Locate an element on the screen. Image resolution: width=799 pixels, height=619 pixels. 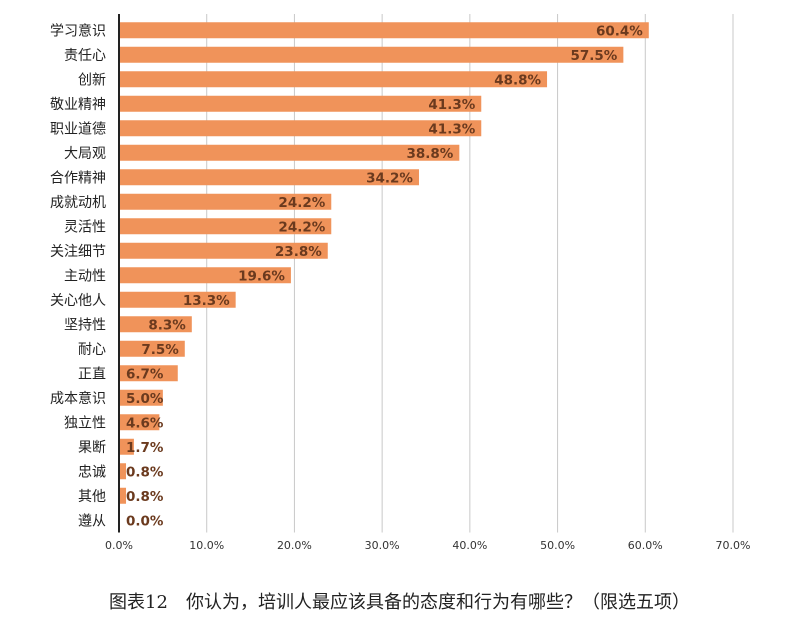
x-tick-label: 50.0% is located at coordinates (557, 545).